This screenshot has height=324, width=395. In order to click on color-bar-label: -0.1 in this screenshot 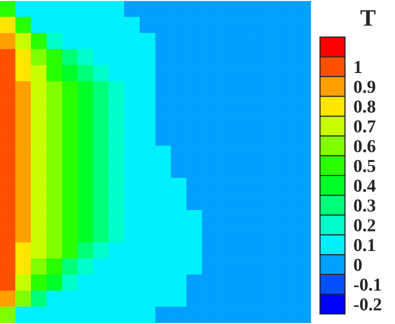, I will do `click(367, 284)`.